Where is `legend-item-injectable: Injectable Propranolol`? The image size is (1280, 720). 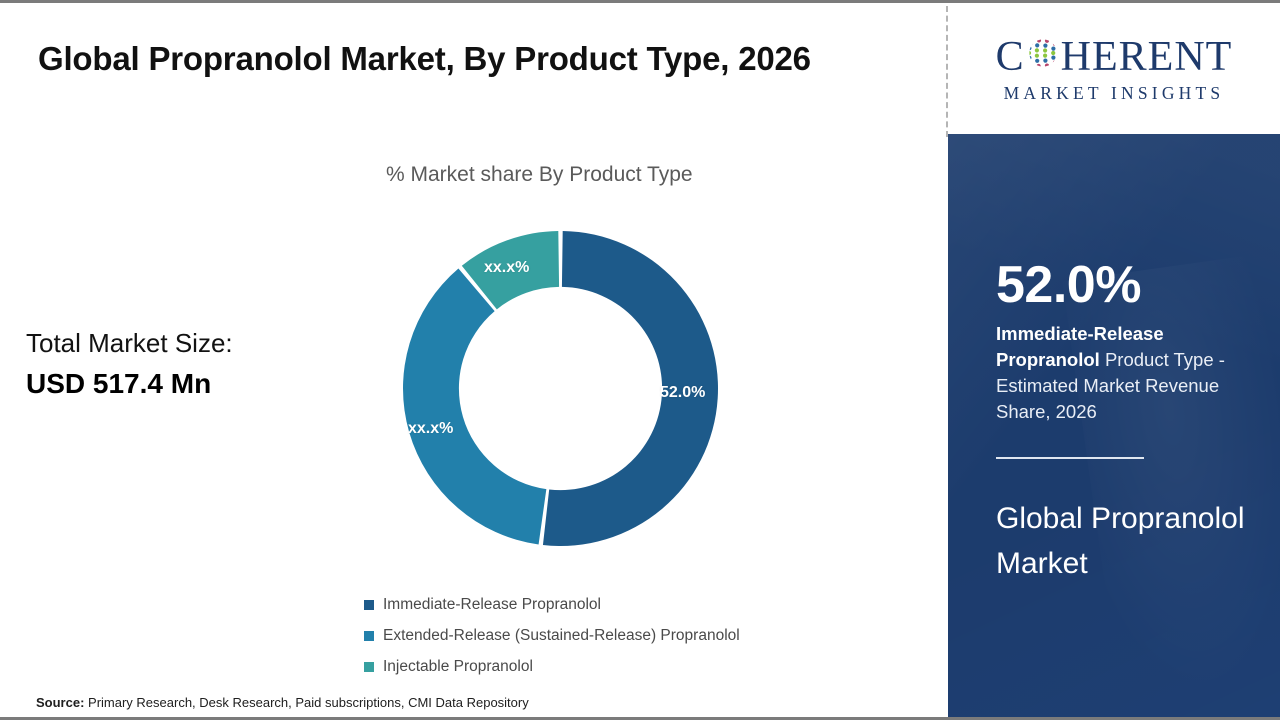 legend-item-injectable: Injectable Propranolol is located at coordinates (552, 666).